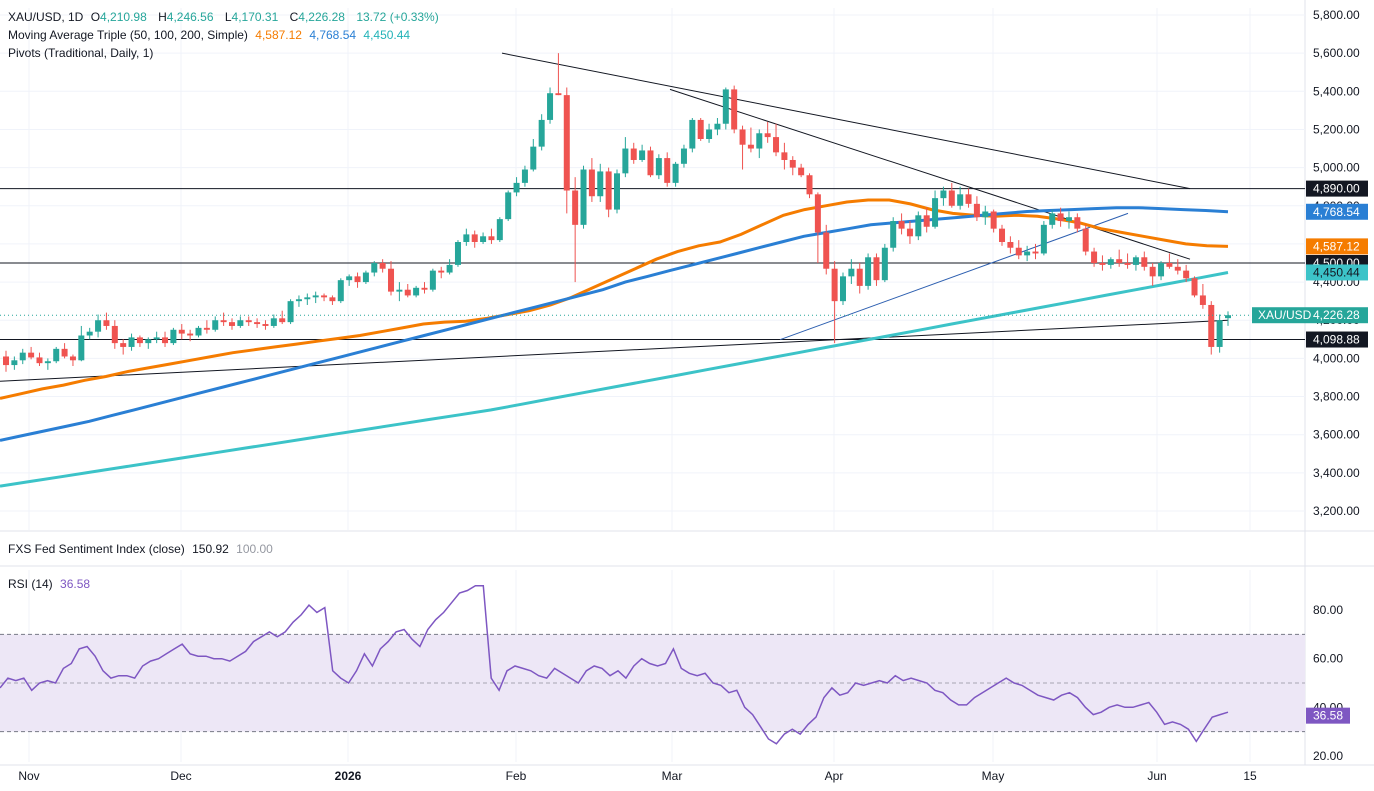  Describe the element at coordinates (348, 776) in the screenshot. I see `x-tick-label: 2026` at that location.